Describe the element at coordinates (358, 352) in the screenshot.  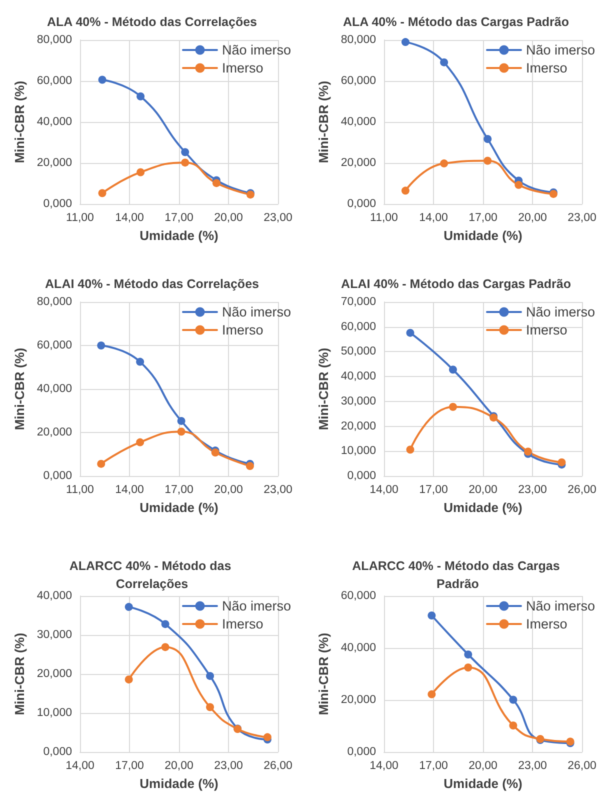
I see `y-tick-label: 50,000` at that location.